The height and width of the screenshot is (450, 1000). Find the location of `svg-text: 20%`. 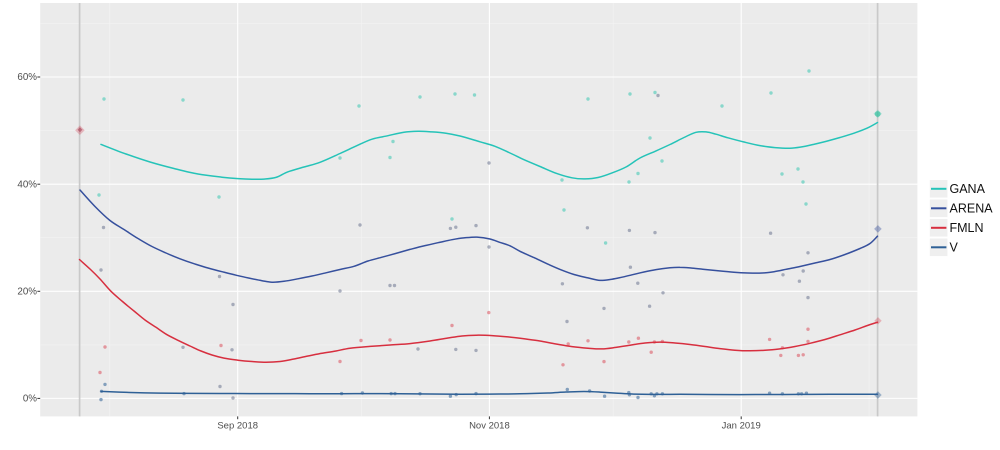

svg-text: 20% is located at coordinates (27, 291).